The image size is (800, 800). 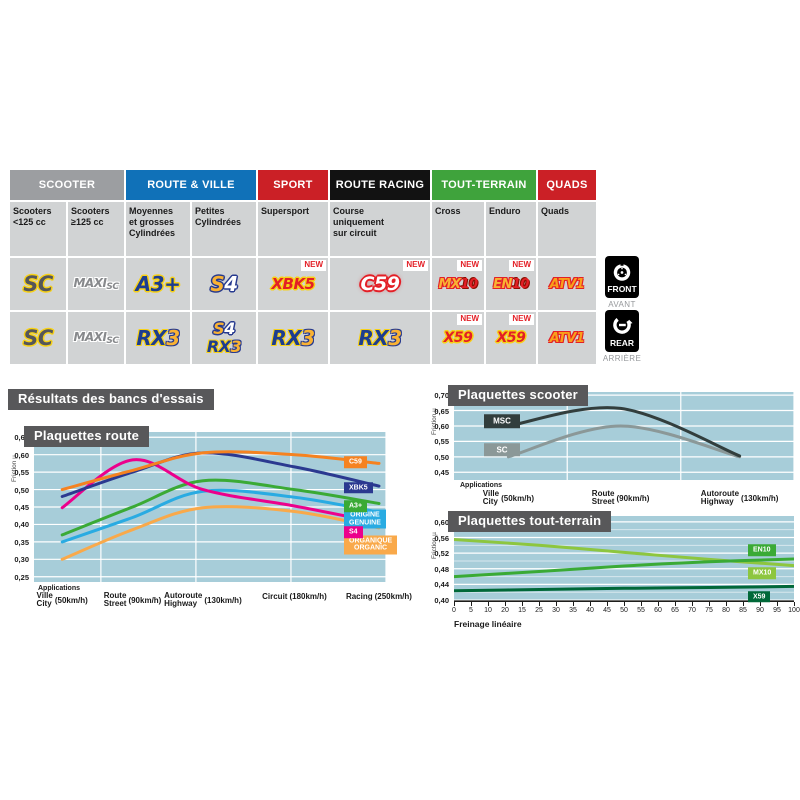 What do you see at coordinates (794, 610) in the screenshot?
I see `x-tick-label: 100` at bounding box center [794, 610].